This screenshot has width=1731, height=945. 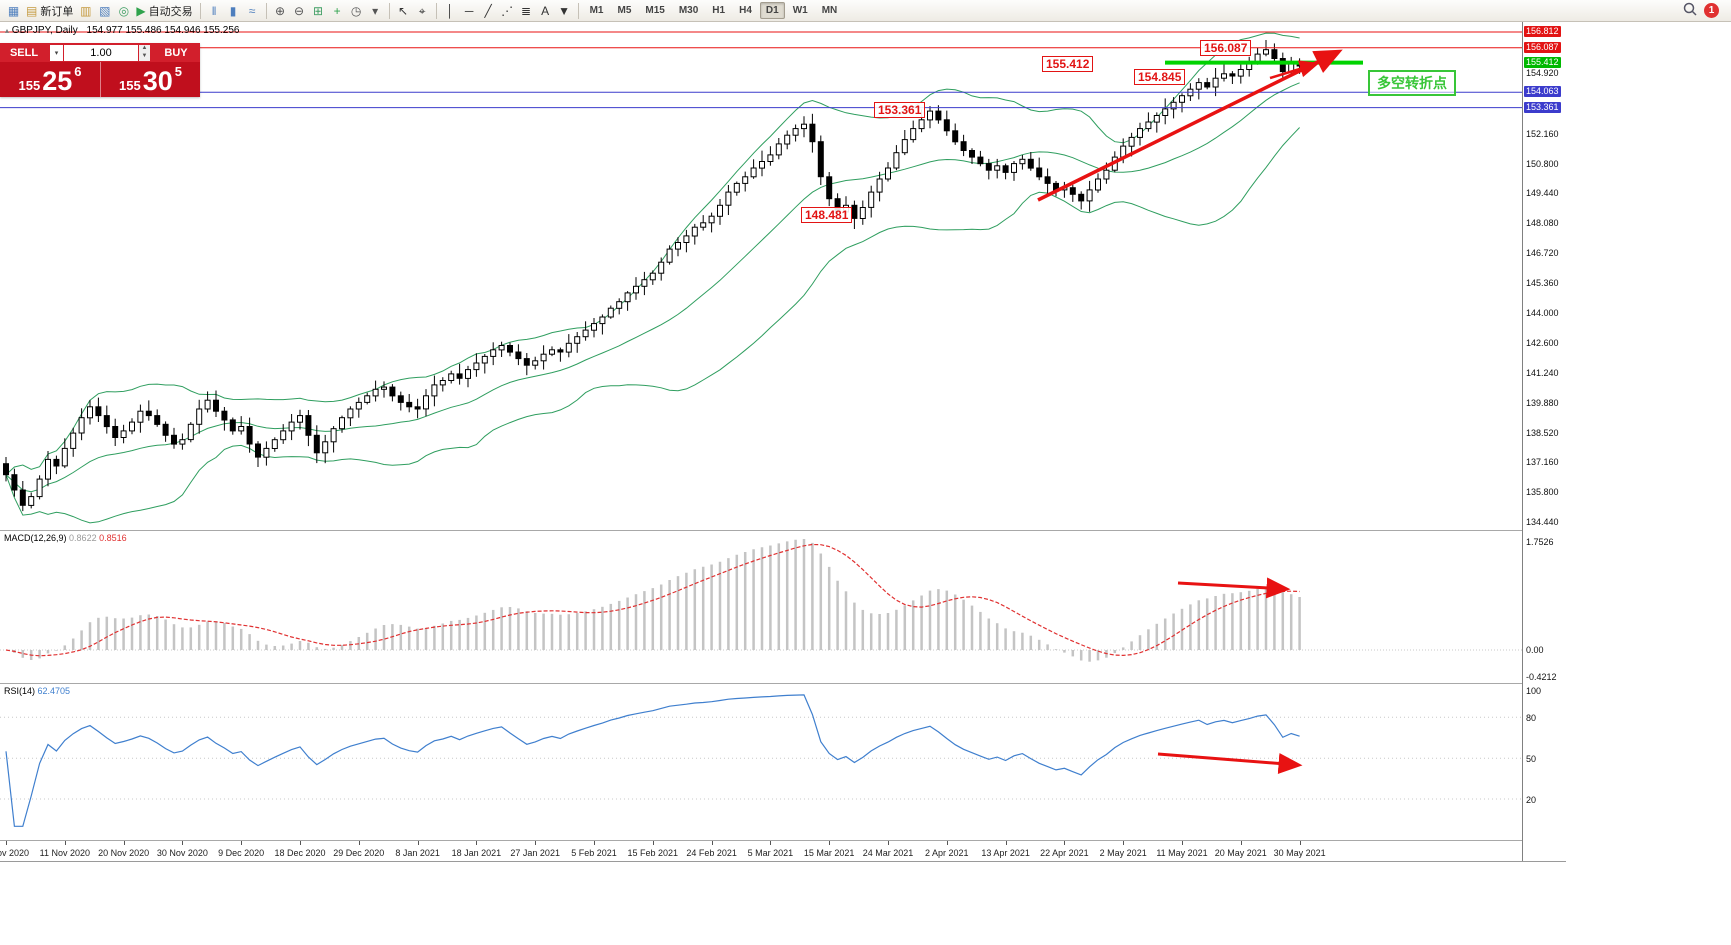 I want to click on trade-panel-prices: 155 25 6 155 30 5, so click(x=100, y=79).